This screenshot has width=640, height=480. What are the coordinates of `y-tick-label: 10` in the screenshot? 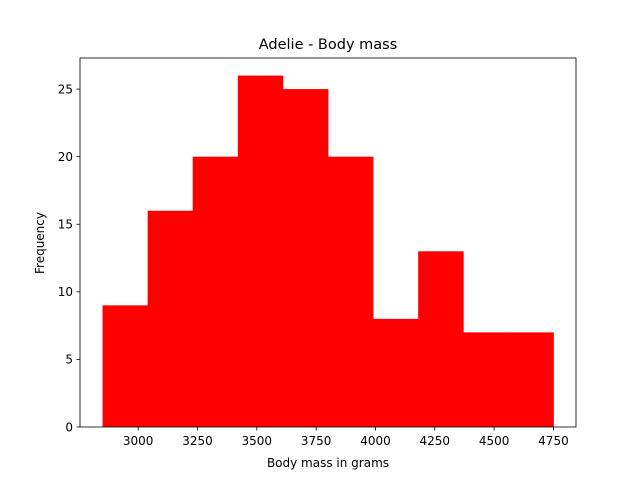 It's located at (65, 292).